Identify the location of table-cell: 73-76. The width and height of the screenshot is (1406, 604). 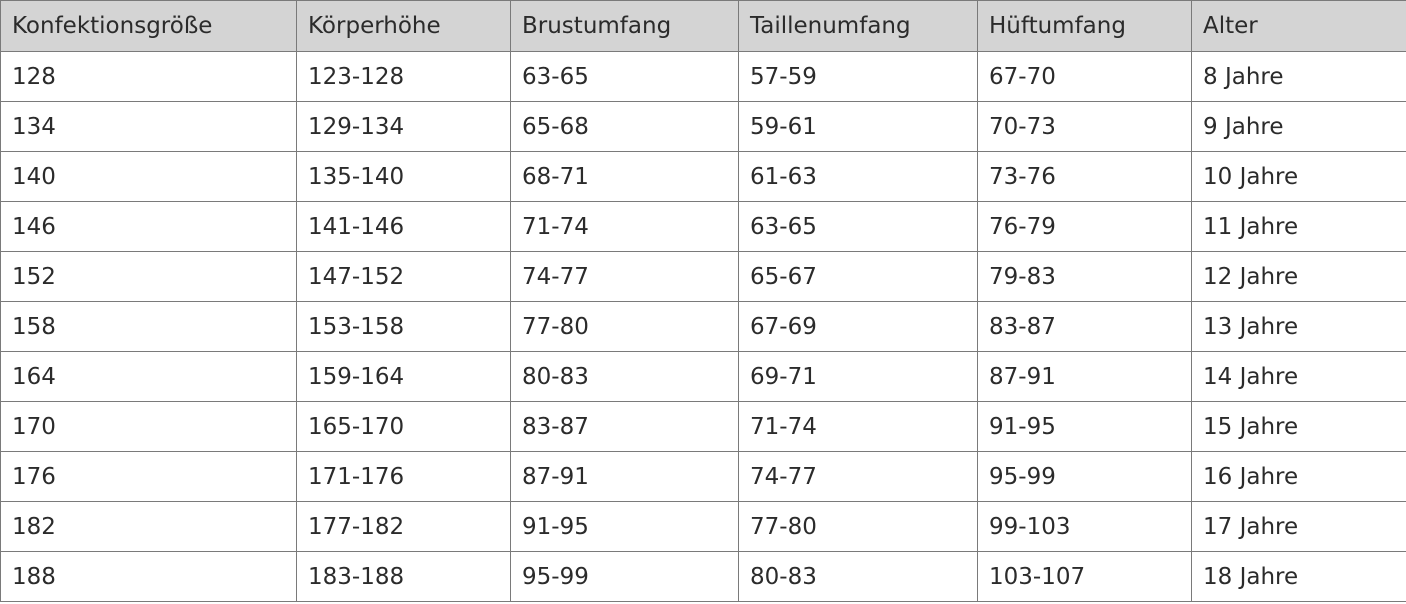
(1084, 176).